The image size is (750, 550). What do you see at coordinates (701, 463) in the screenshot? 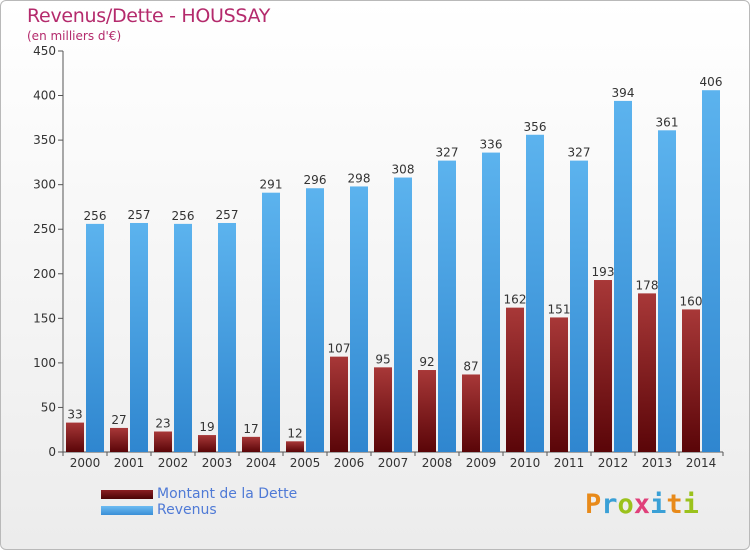
I see `x-tick-label: 2014` at bounding box center [701, 463].